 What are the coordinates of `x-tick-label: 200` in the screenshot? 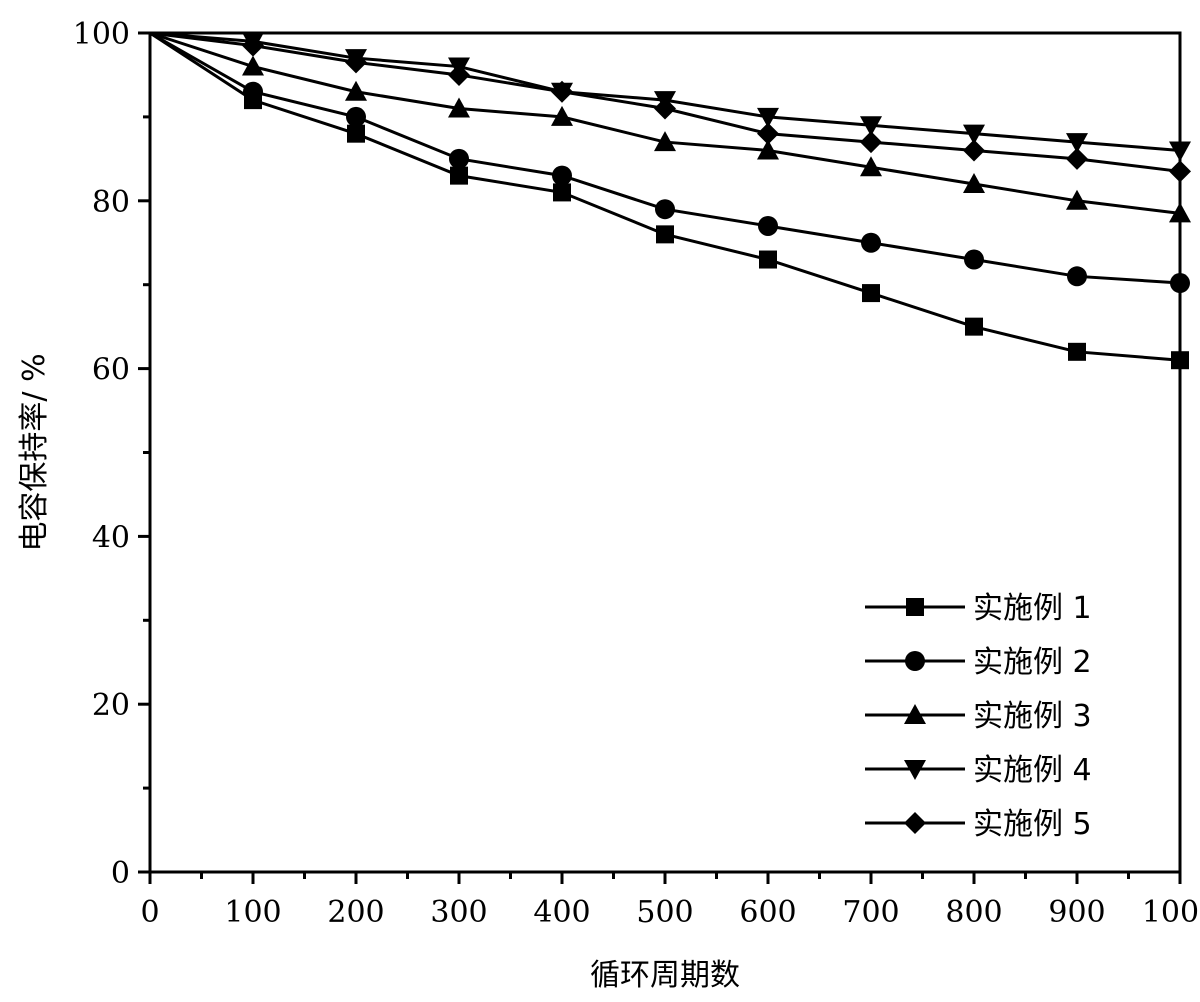 It's located at (355, 912).